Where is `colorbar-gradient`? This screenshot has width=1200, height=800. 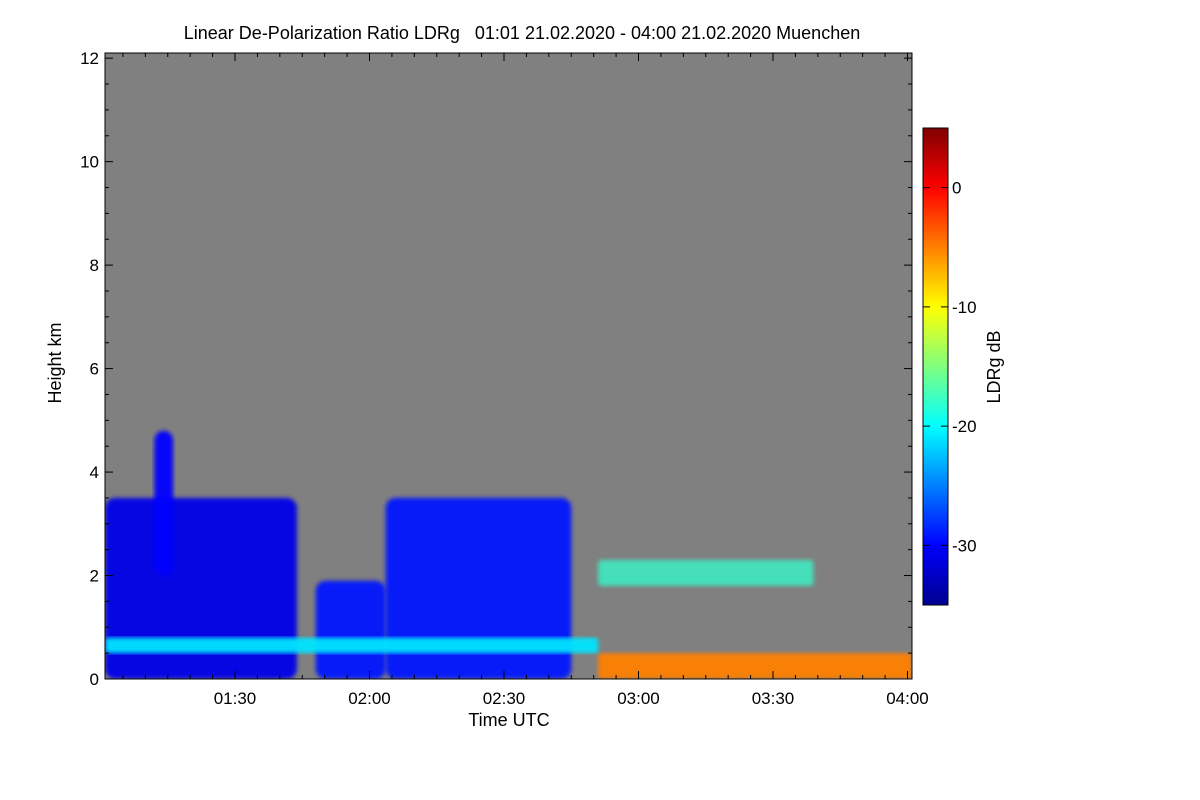 colorbar-gradient is located at coordinates (935, 366).